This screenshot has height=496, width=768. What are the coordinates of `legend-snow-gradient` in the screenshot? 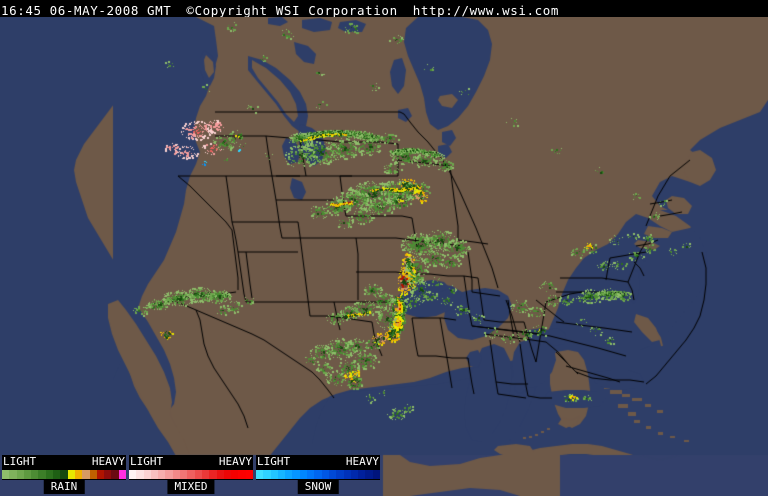 It's located at (318, 474).